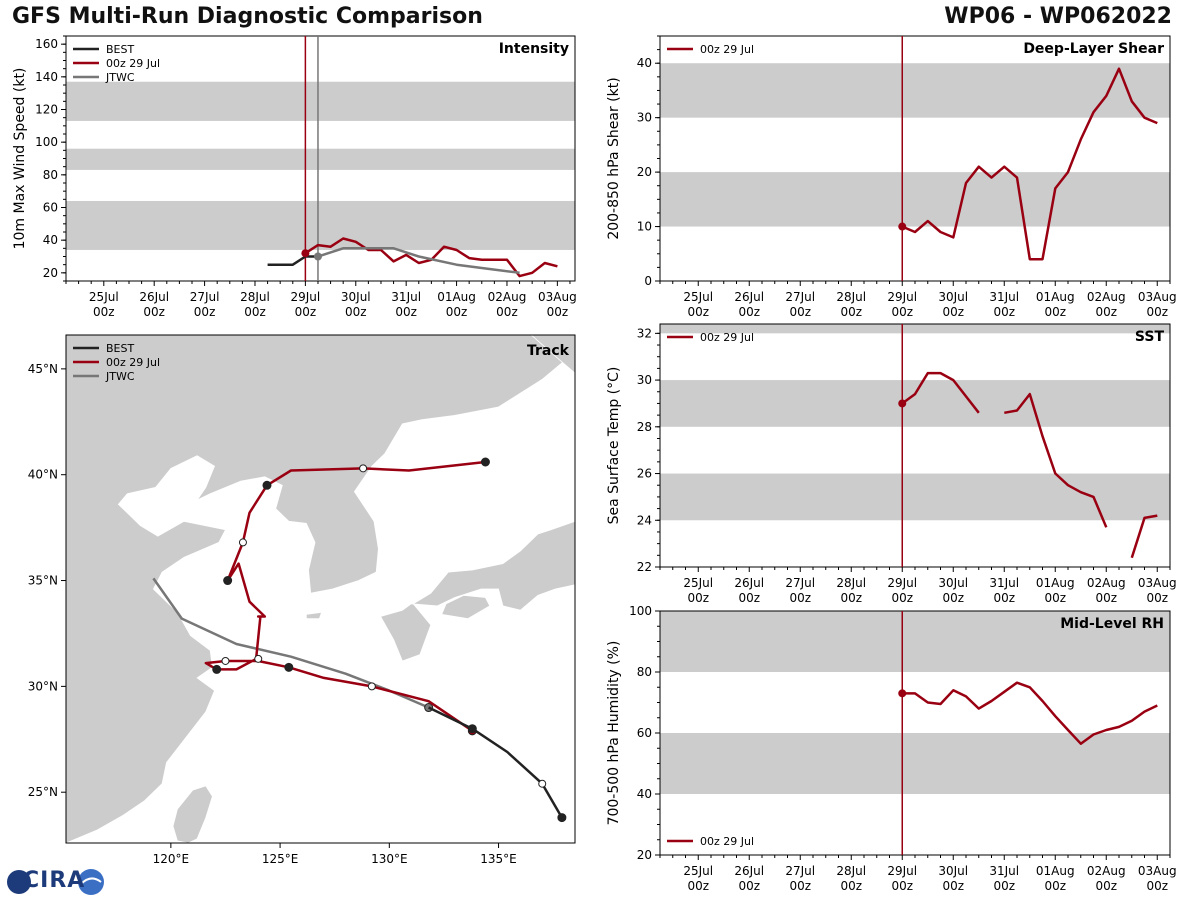  Describe the element at coordinates (120, 49) in the screenshot. I see `intensity-legend-label: BEST` at that location.